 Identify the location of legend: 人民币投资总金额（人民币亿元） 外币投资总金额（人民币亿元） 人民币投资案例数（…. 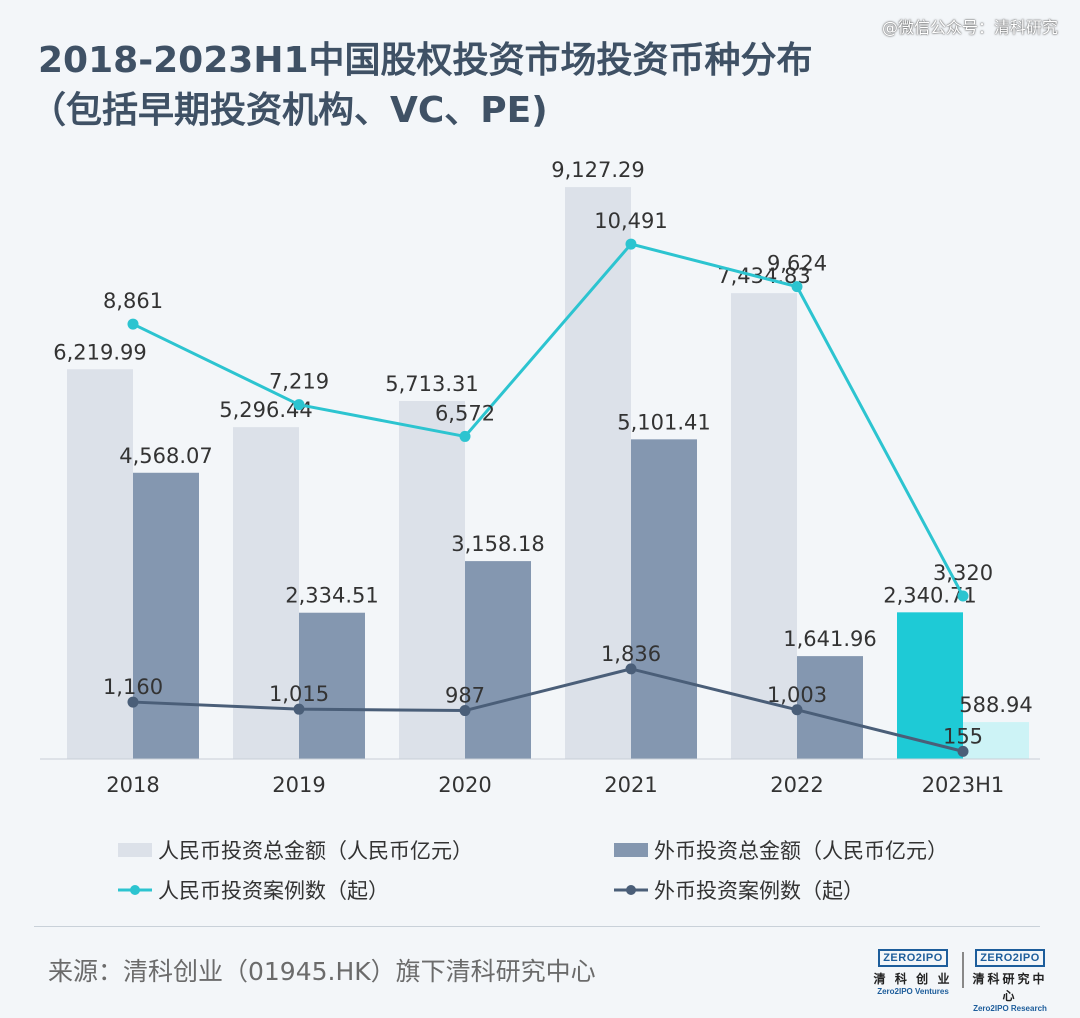
(540, 875).